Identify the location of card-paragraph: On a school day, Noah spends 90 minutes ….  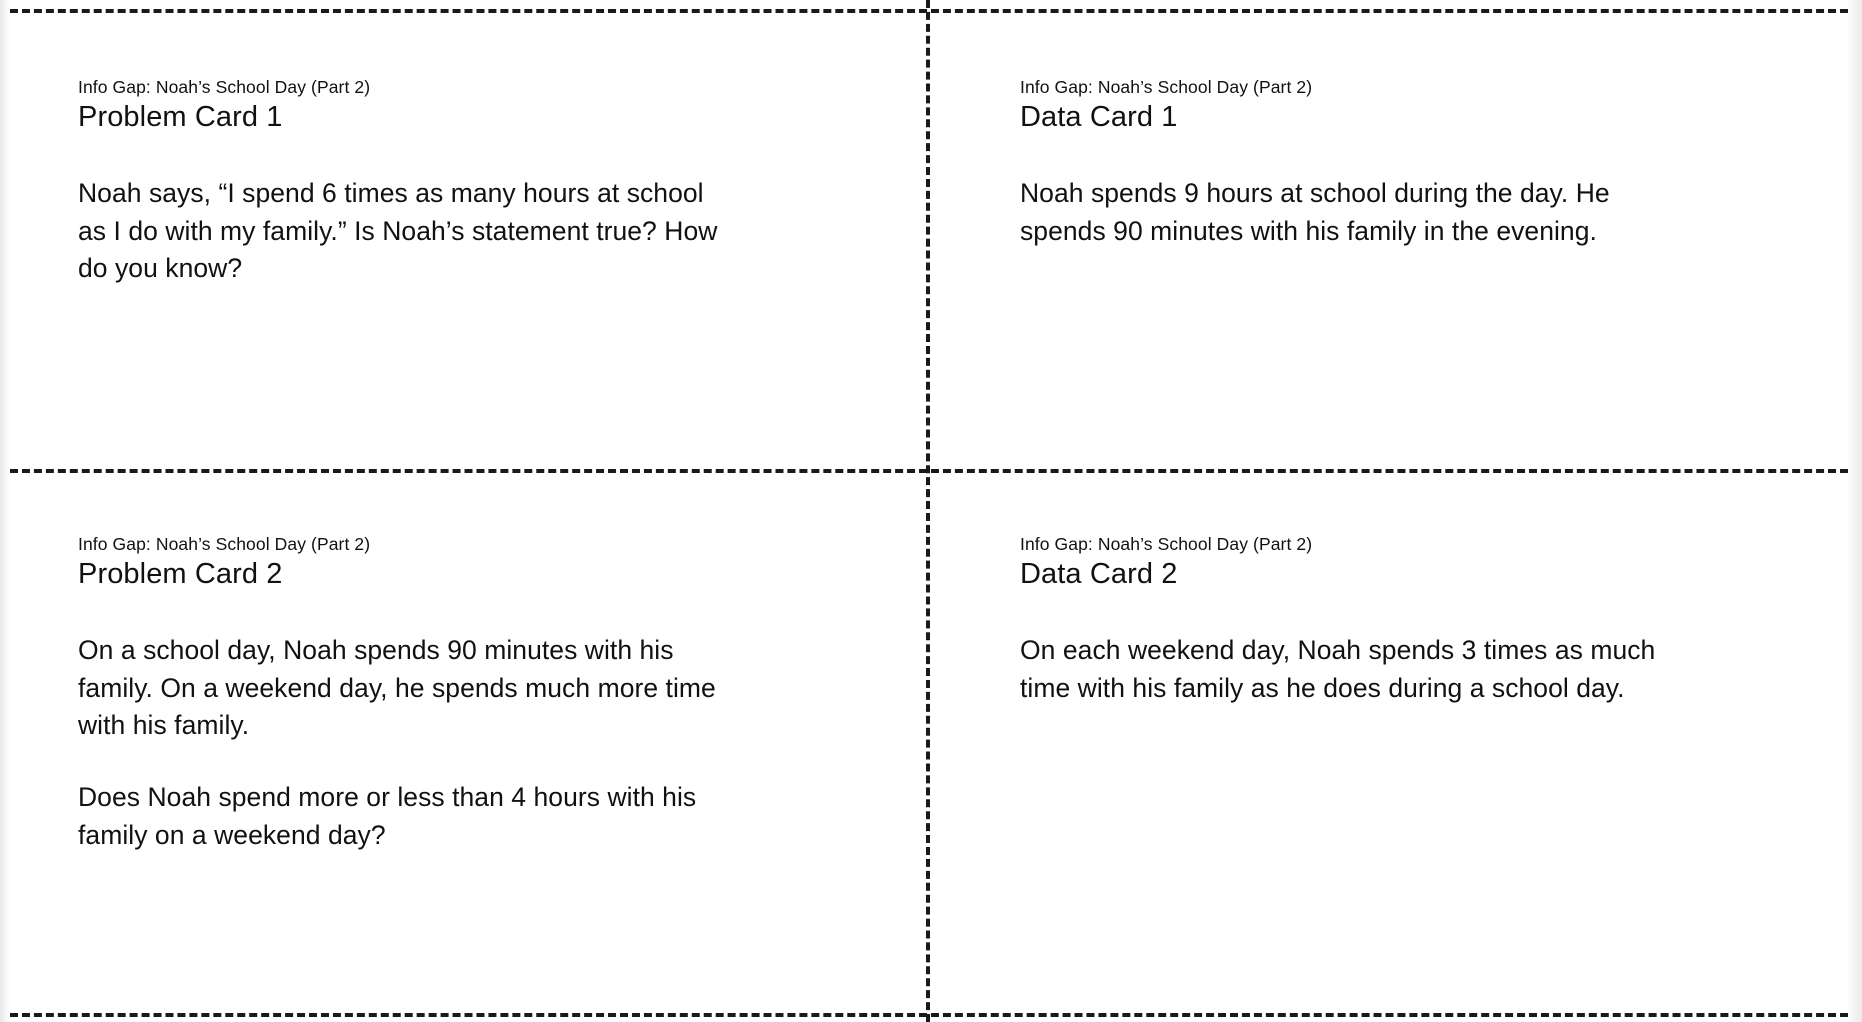
(397, 688).